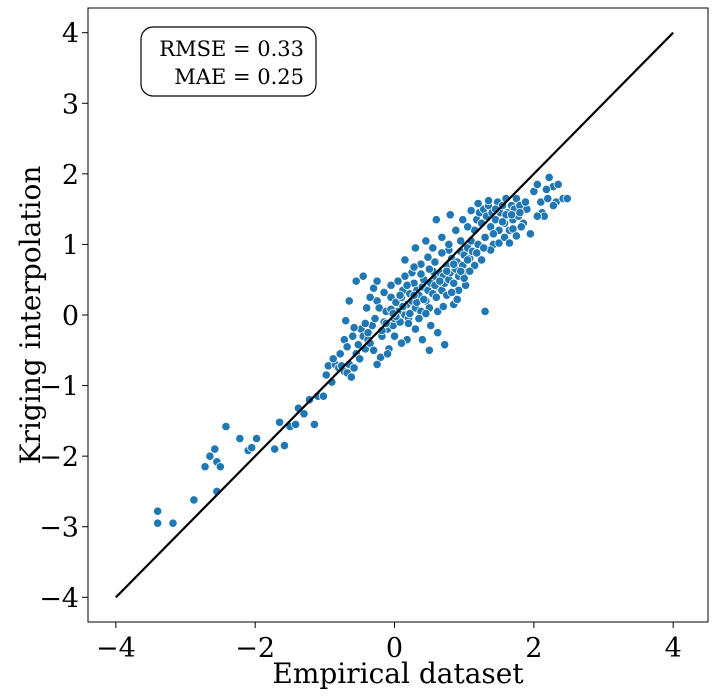  Describe the element at coordinates (394, 648) in the screenshot. I see `x-tick-label: 0` at that location.